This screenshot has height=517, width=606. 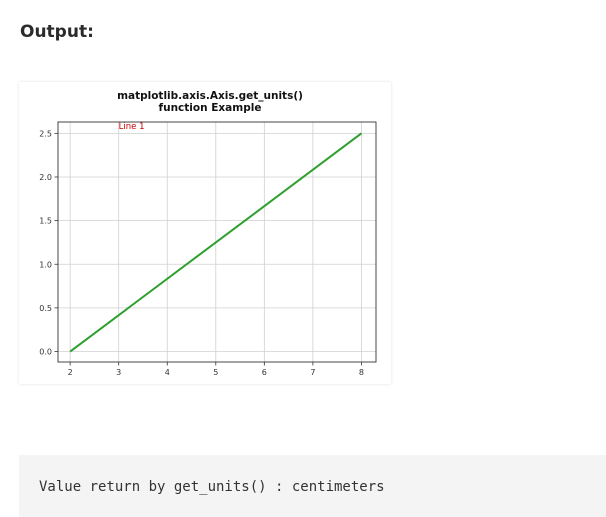 I want to click on x-tick-label: 3, so click(x=118, y=372).